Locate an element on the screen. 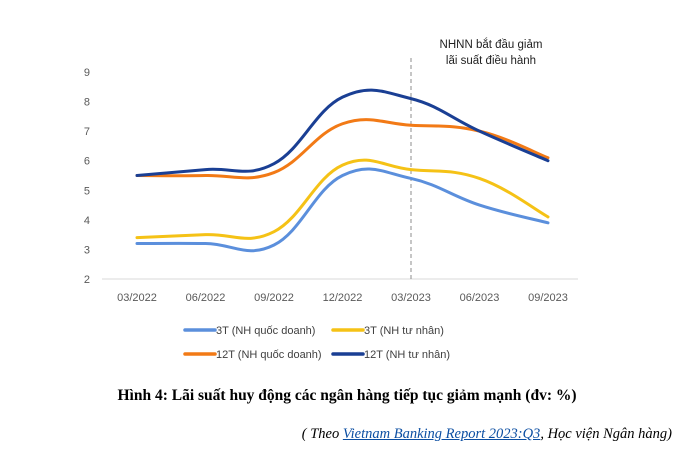 The image size is (694, 455). x-tick-label: 09/2022 is located at coordinates (274, 298).